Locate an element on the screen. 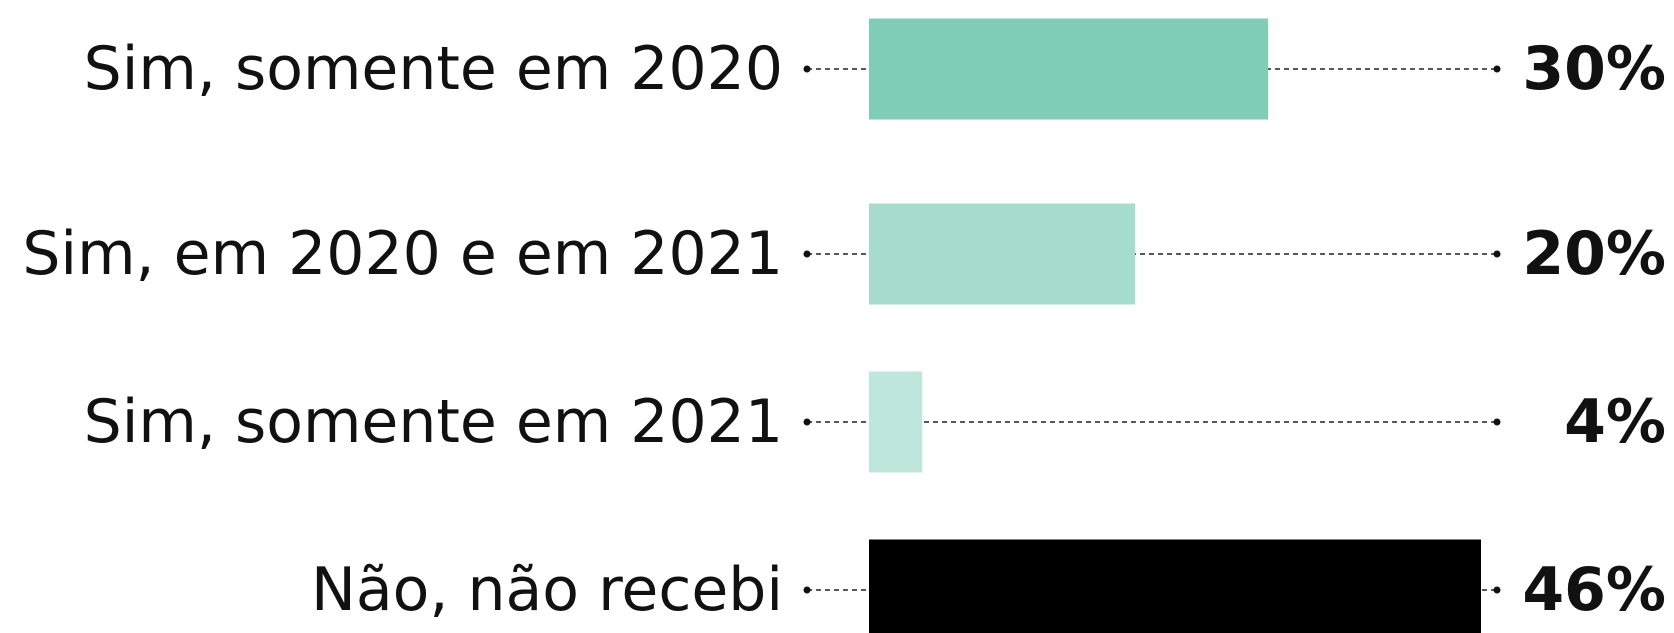 This screenshot has height=633, width=1674. category-label: Não, não recebi is located at coordinates (547, 590).